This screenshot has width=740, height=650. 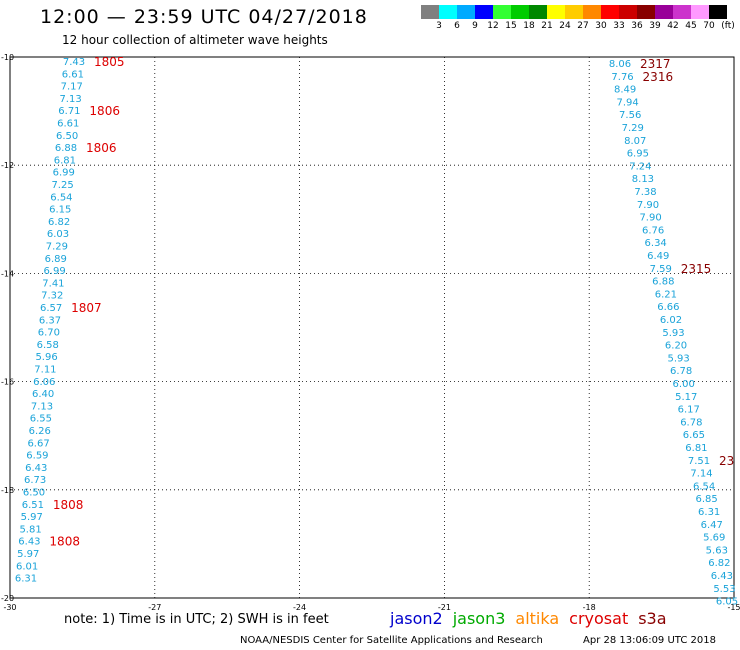 I want to click on lat-tick-label: -20, so click(x=7, y=598).